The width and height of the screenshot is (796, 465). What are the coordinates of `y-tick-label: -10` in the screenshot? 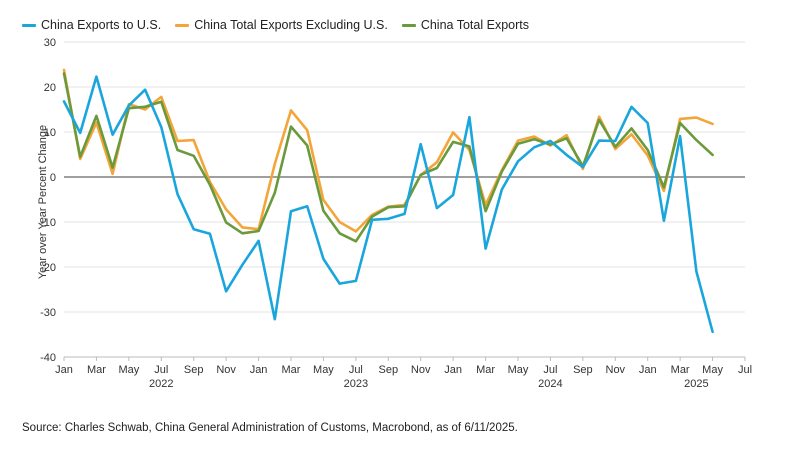 It's located at (48, 223).